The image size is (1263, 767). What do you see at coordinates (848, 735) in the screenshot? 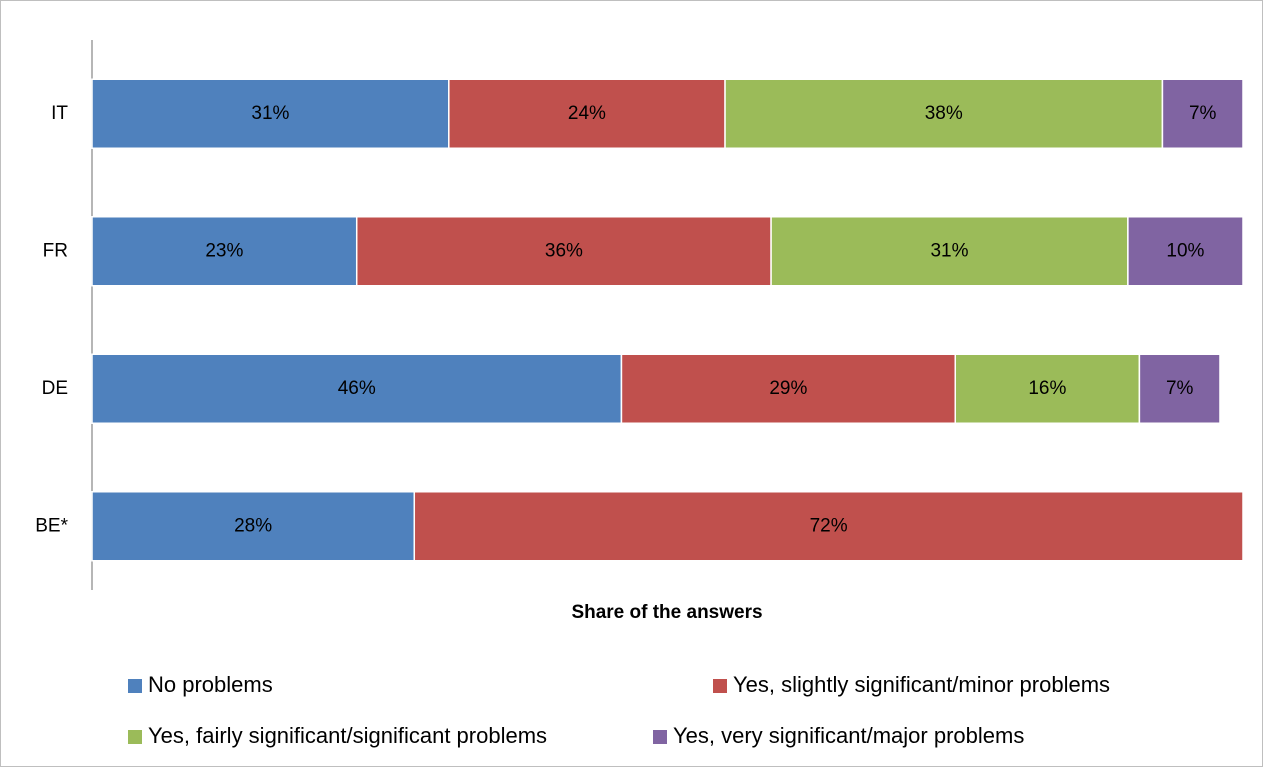
I see `legend-label: Yes, very significant/major problems` at bounding box center [848, 735].